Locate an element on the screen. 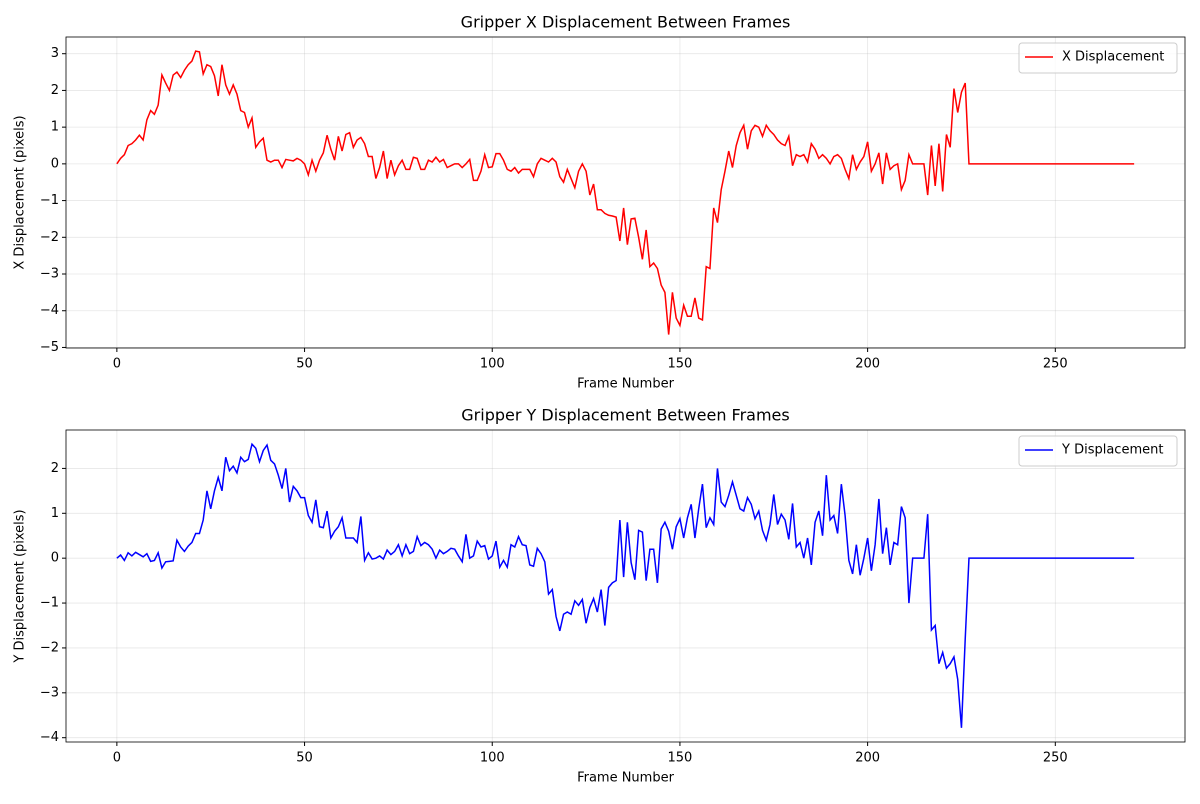  y-tick-label: 3 is located at coordinates (55, 53).